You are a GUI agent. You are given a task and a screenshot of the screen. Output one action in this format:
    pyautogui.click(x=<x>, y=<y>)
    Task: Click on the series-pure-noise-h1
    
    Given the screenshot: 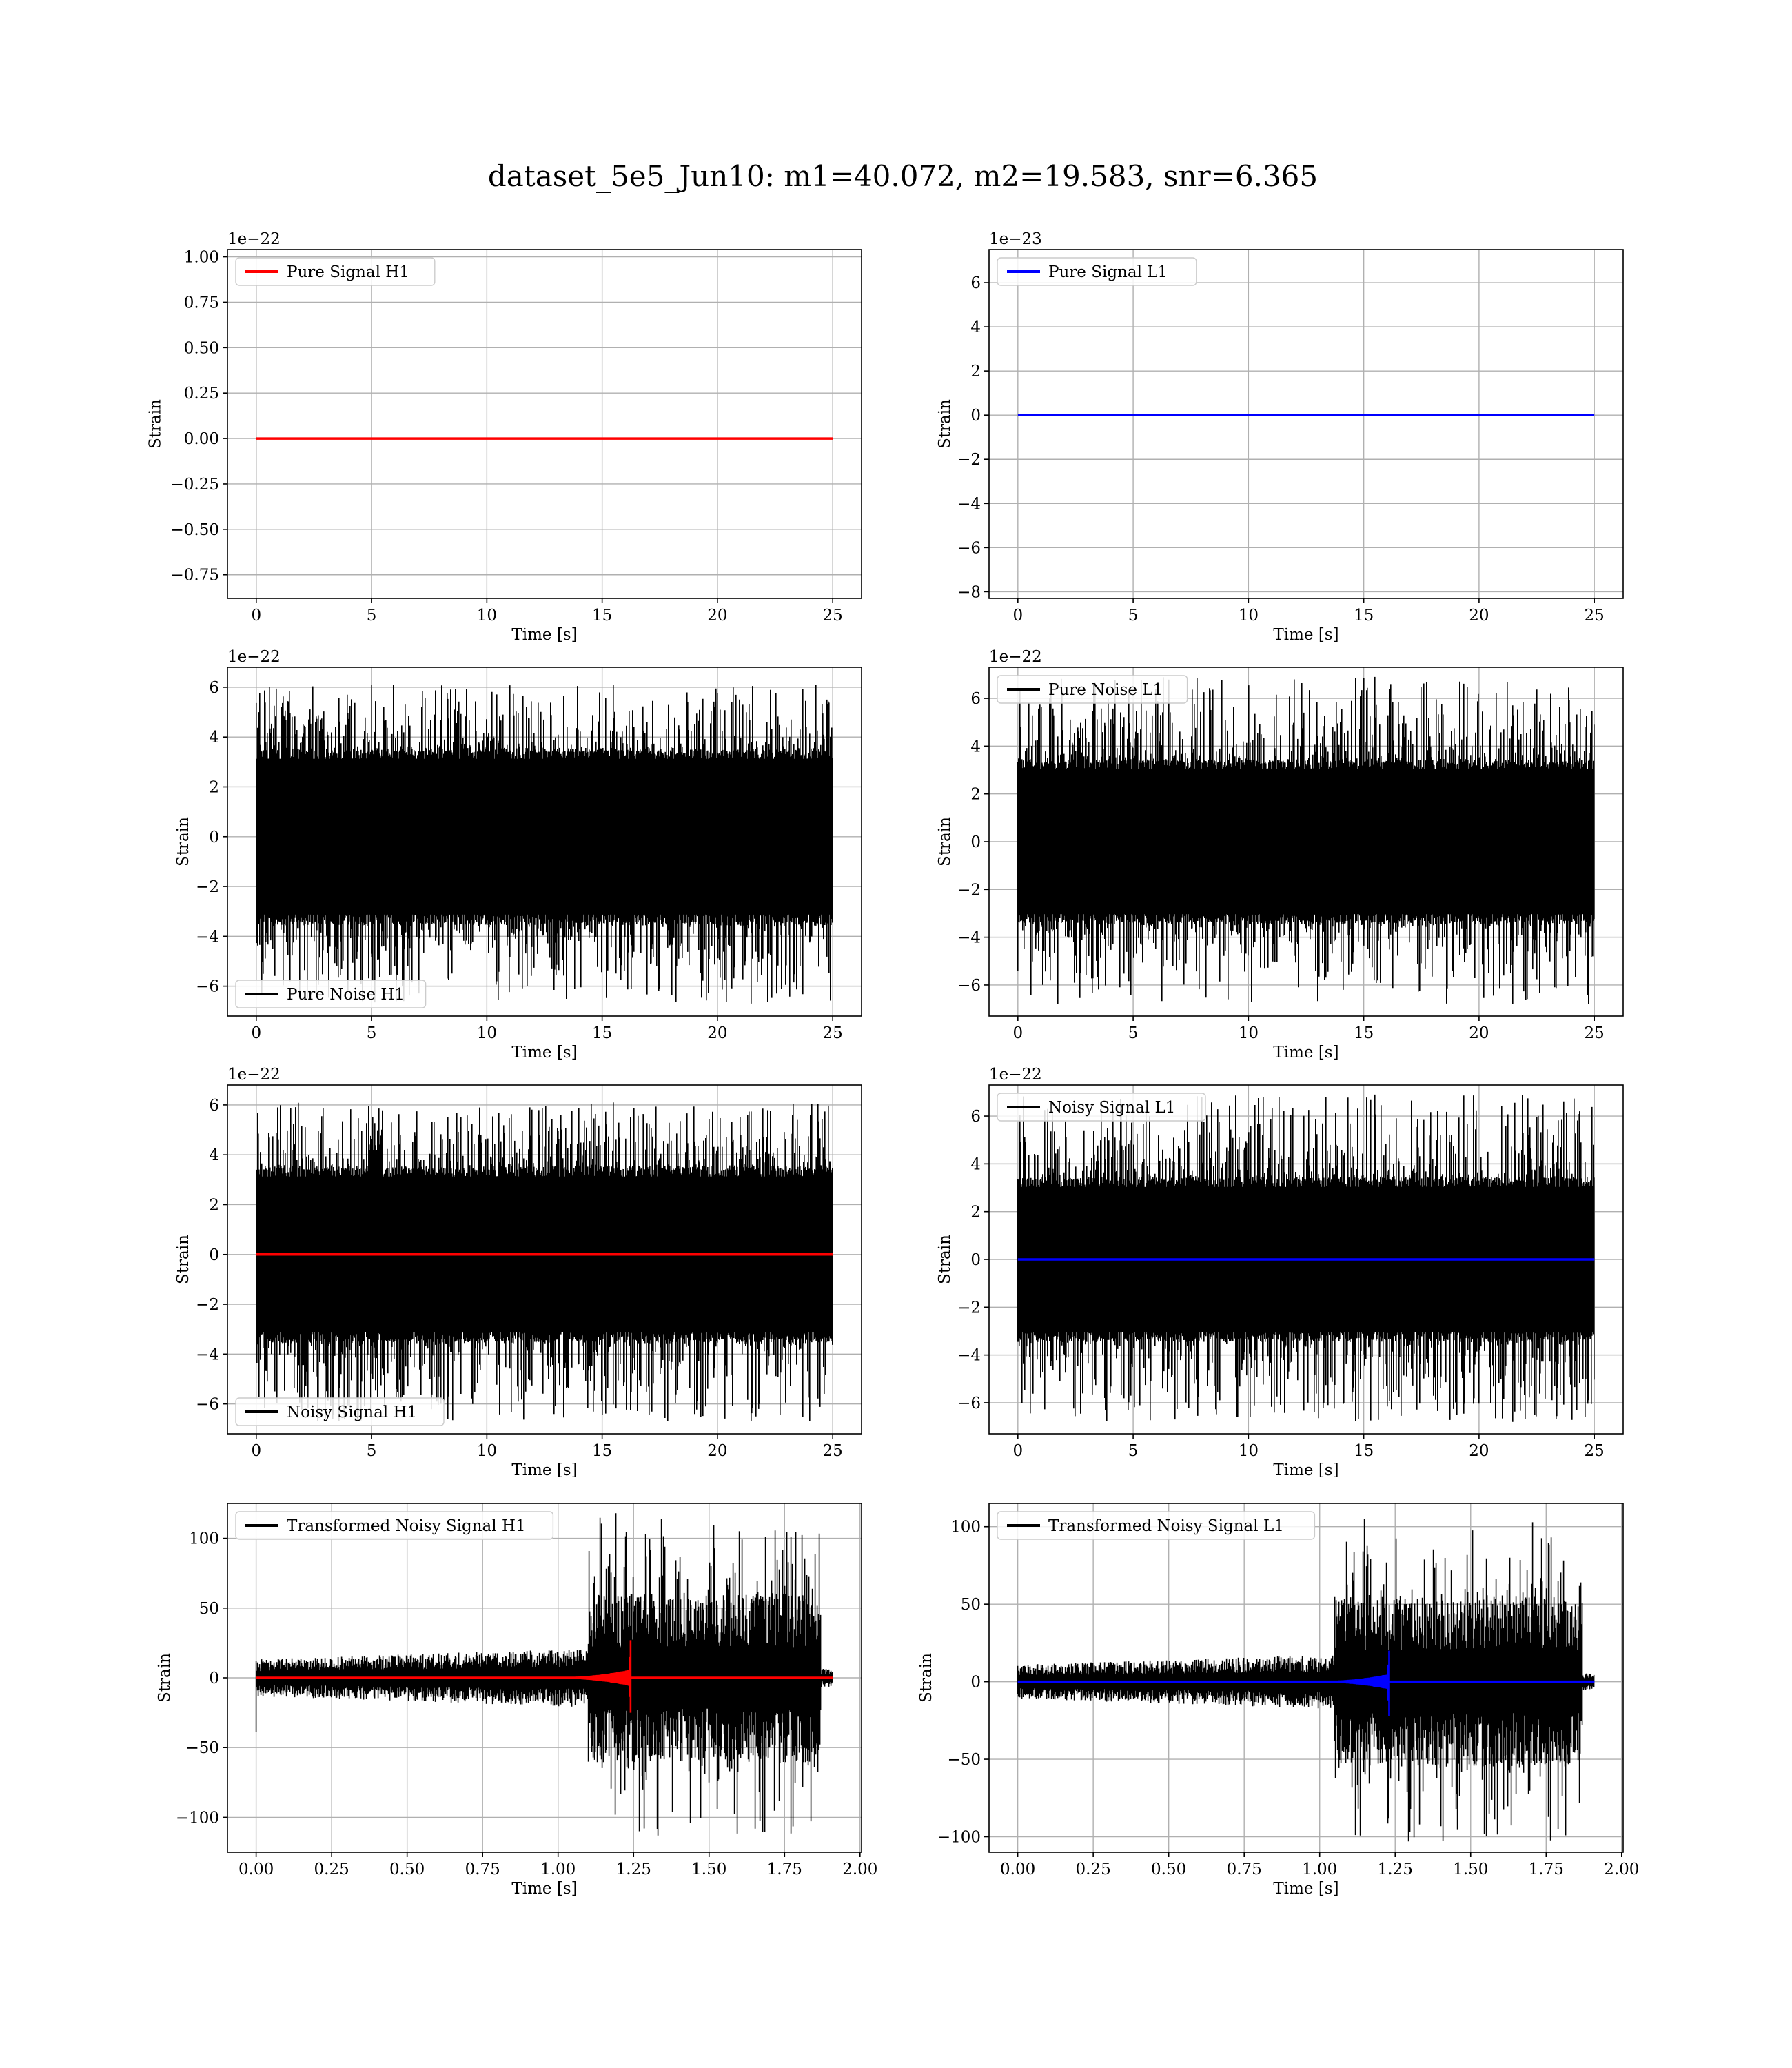 What is the action you would take?
    pyautogui.click(x=544, y=844)
    